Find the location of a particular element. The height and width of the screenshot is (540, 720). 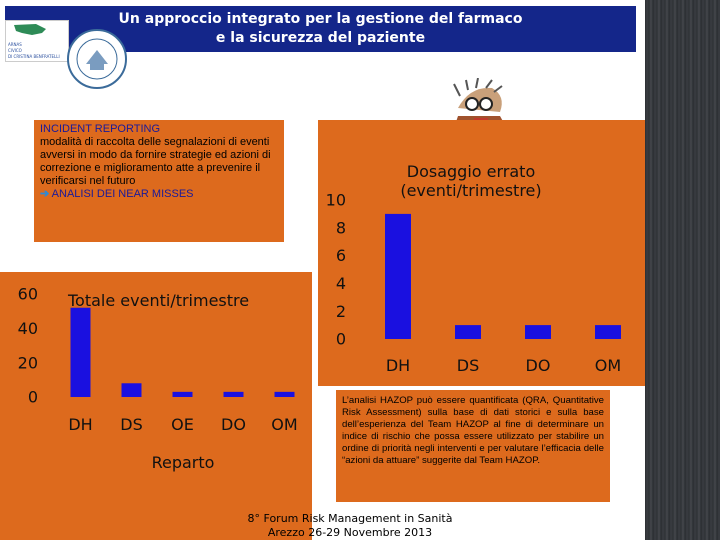

chart-title: Dosaggio errato is located at coordinates (471, 171).